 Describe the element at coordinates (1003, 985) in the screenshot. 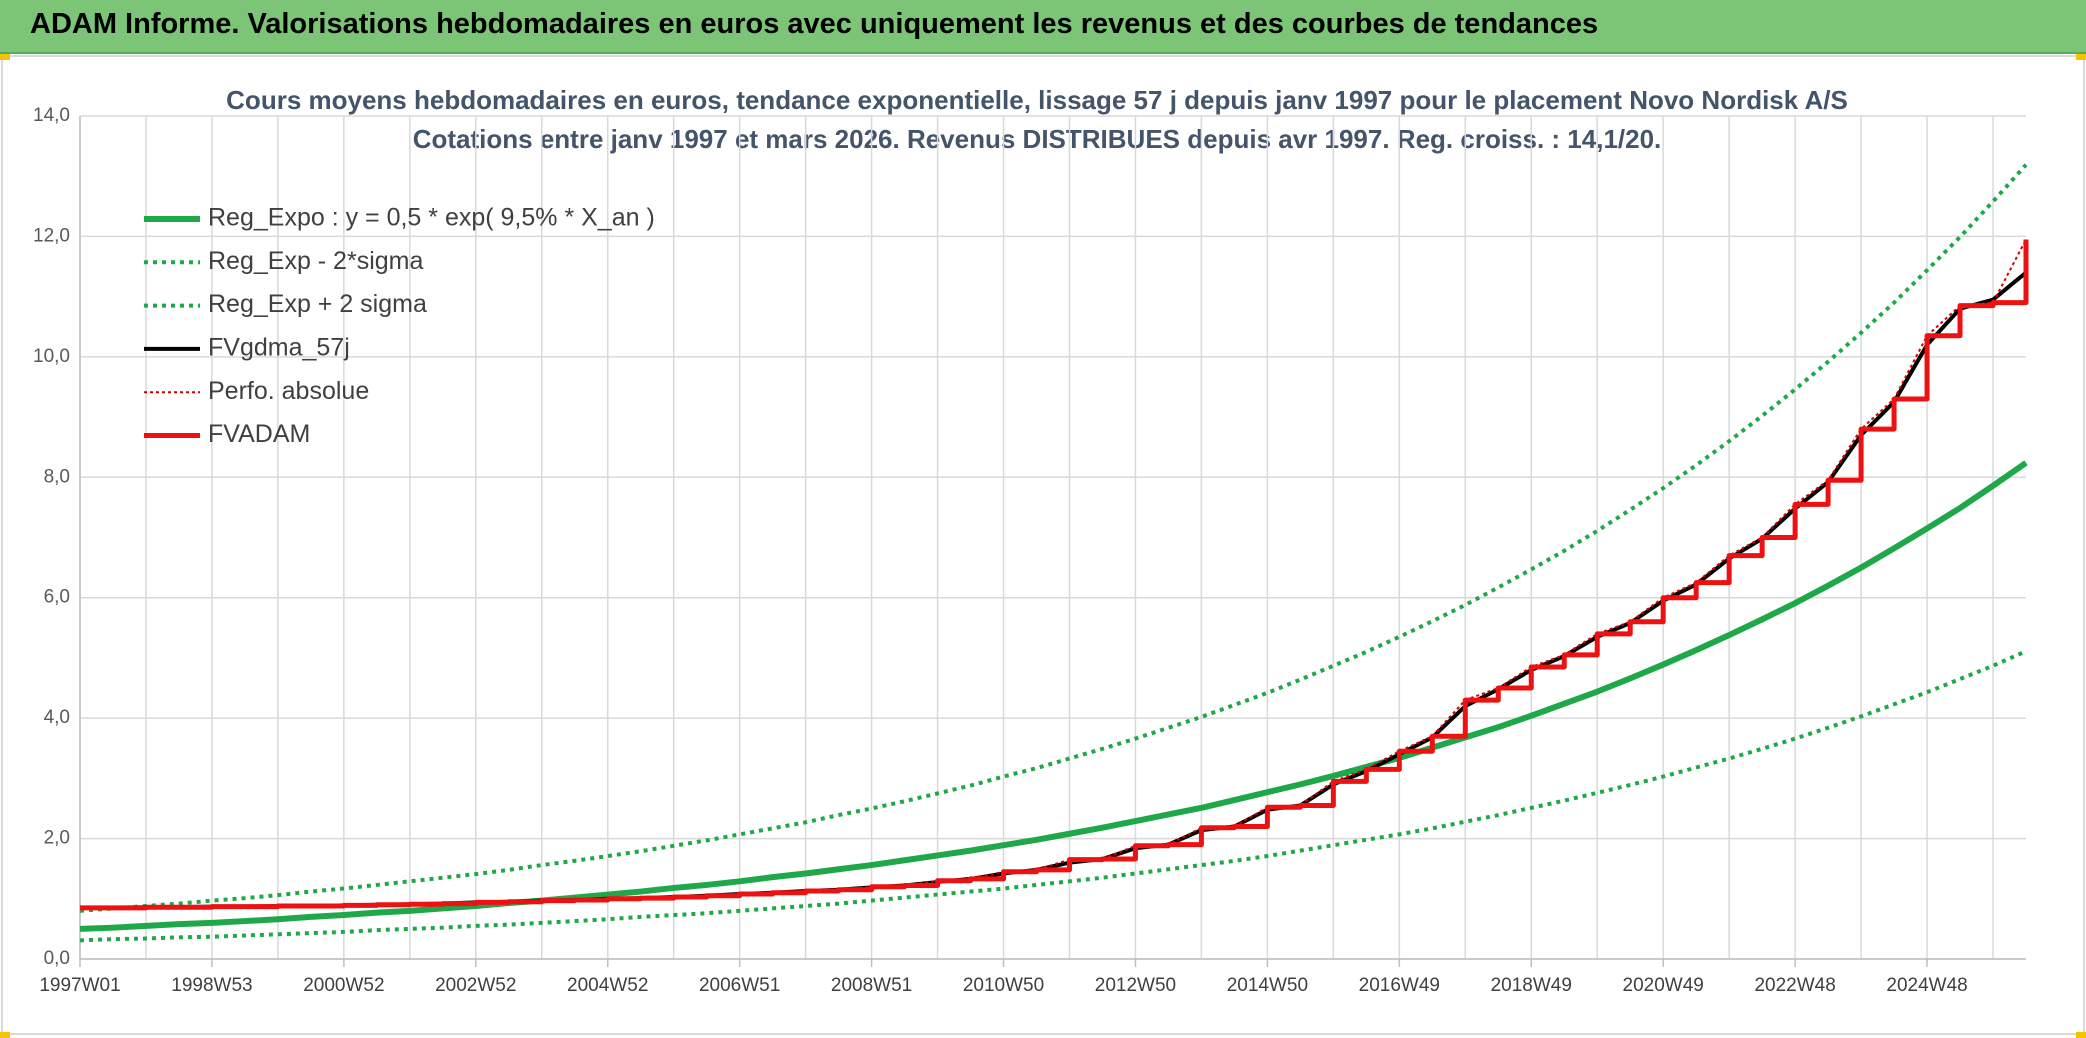

I see `x-tick-label: 2010W50` at that location.